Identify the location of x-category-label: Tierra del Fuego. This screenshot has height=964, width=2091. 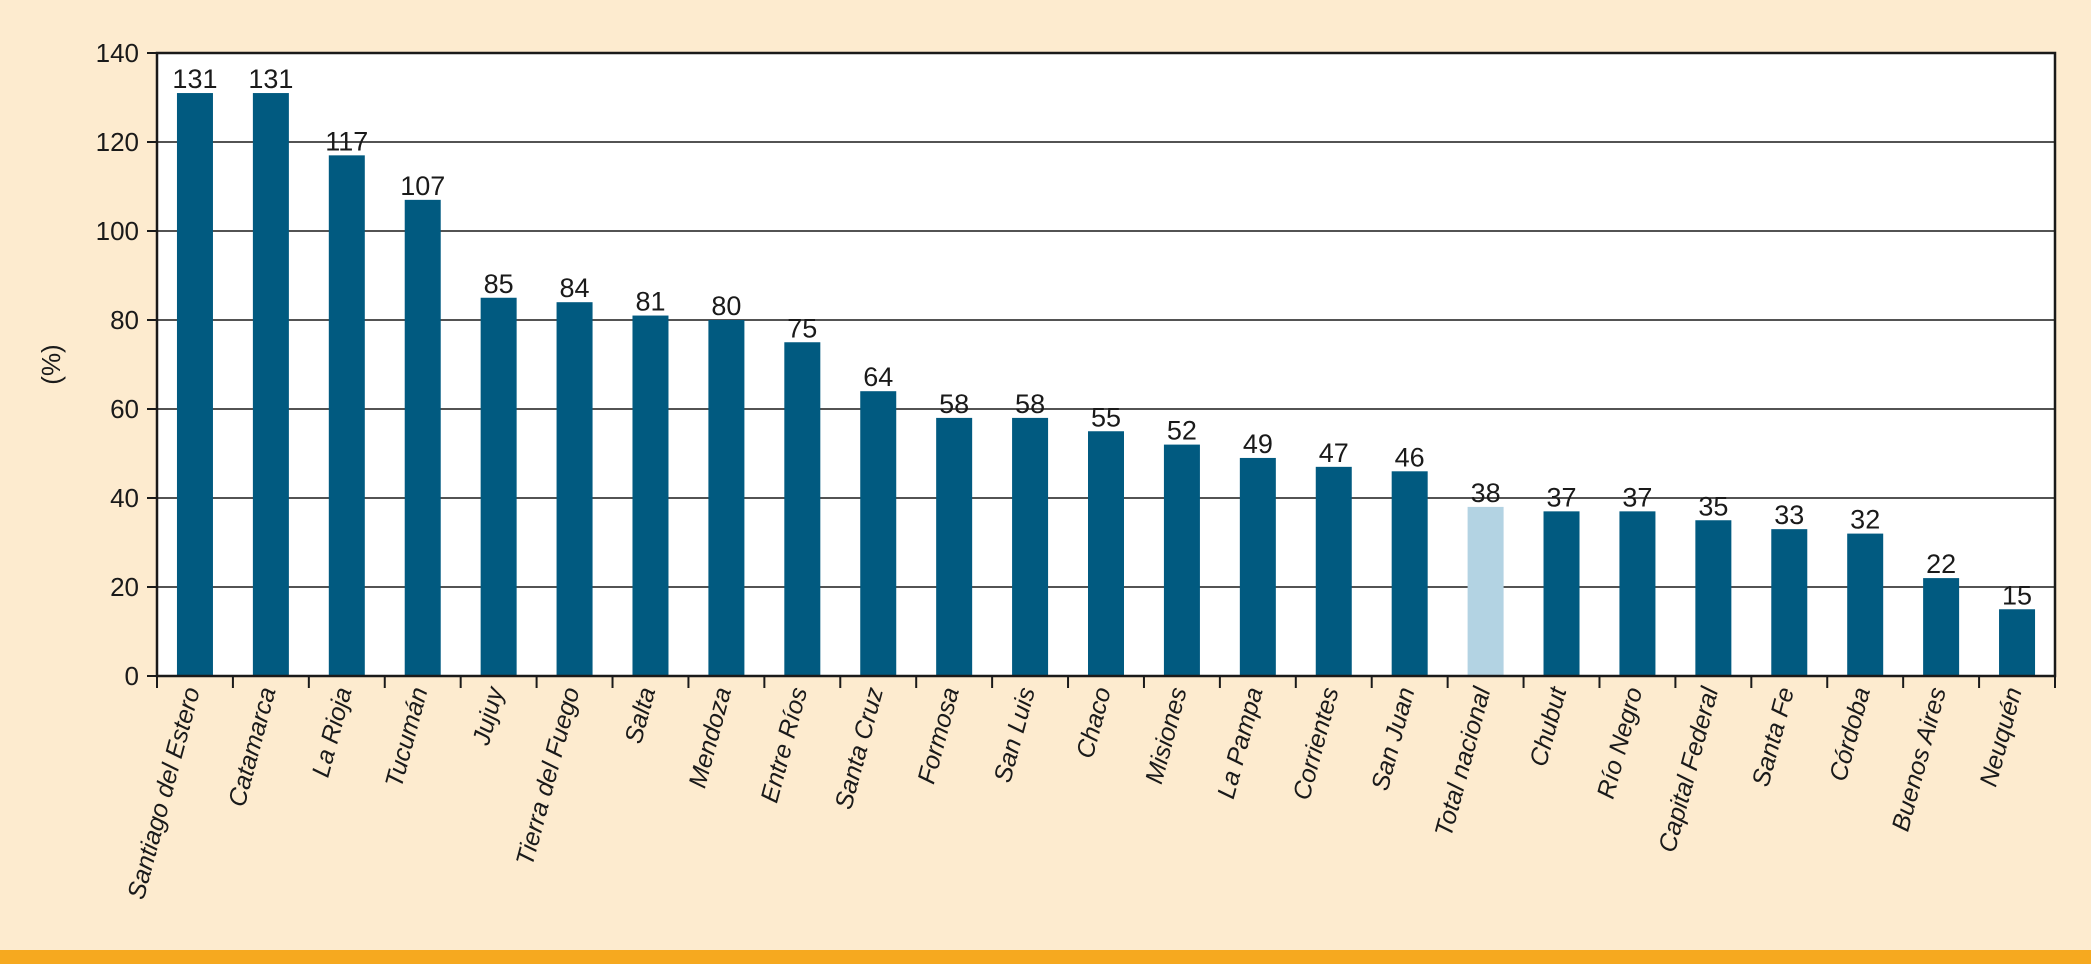
(548, 776).